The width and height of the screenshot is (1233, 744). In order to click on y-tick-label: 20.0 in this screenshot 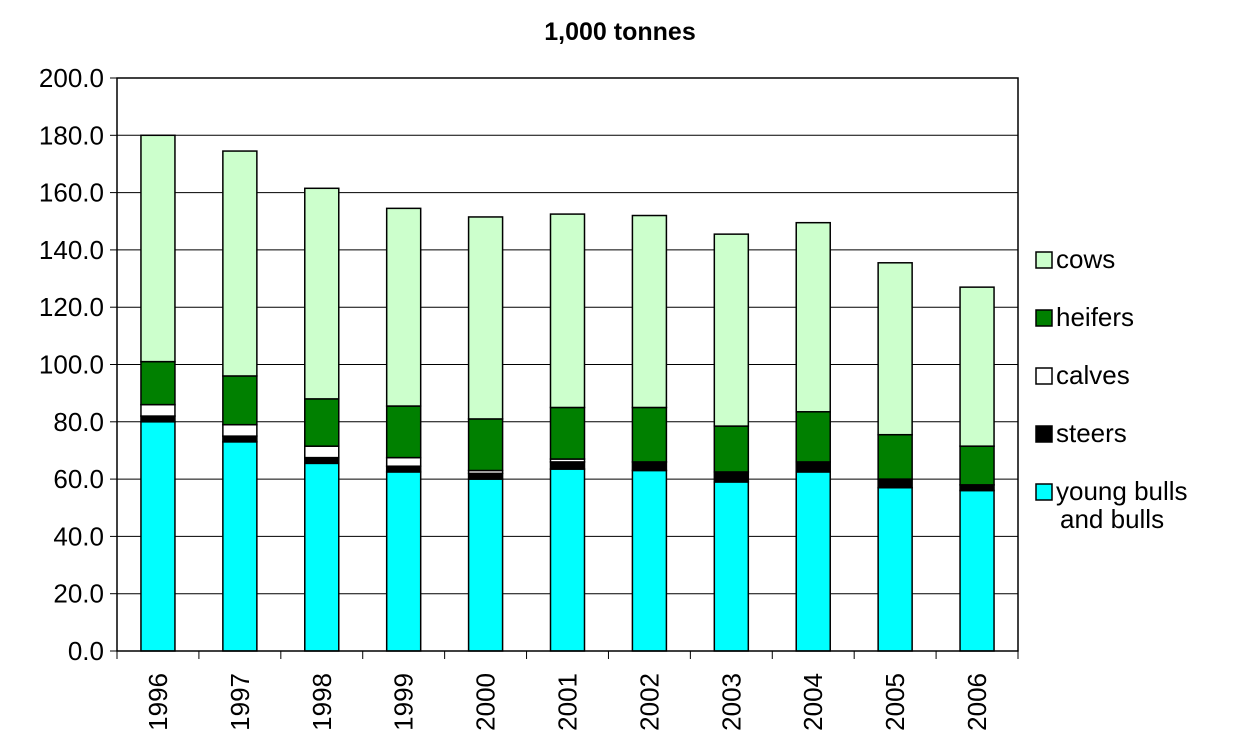, I will do `click(78, 594)`.